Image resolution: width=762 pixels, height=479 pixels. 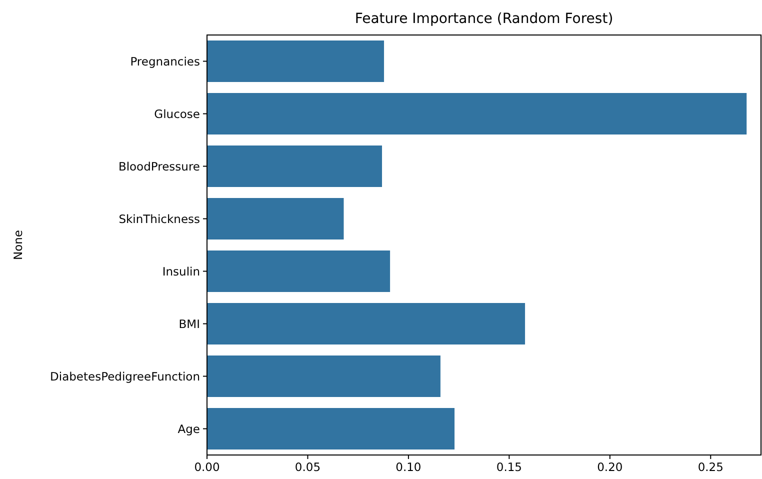 I want to click on x-tick-label: 0.25, so click(x=711, y=467).